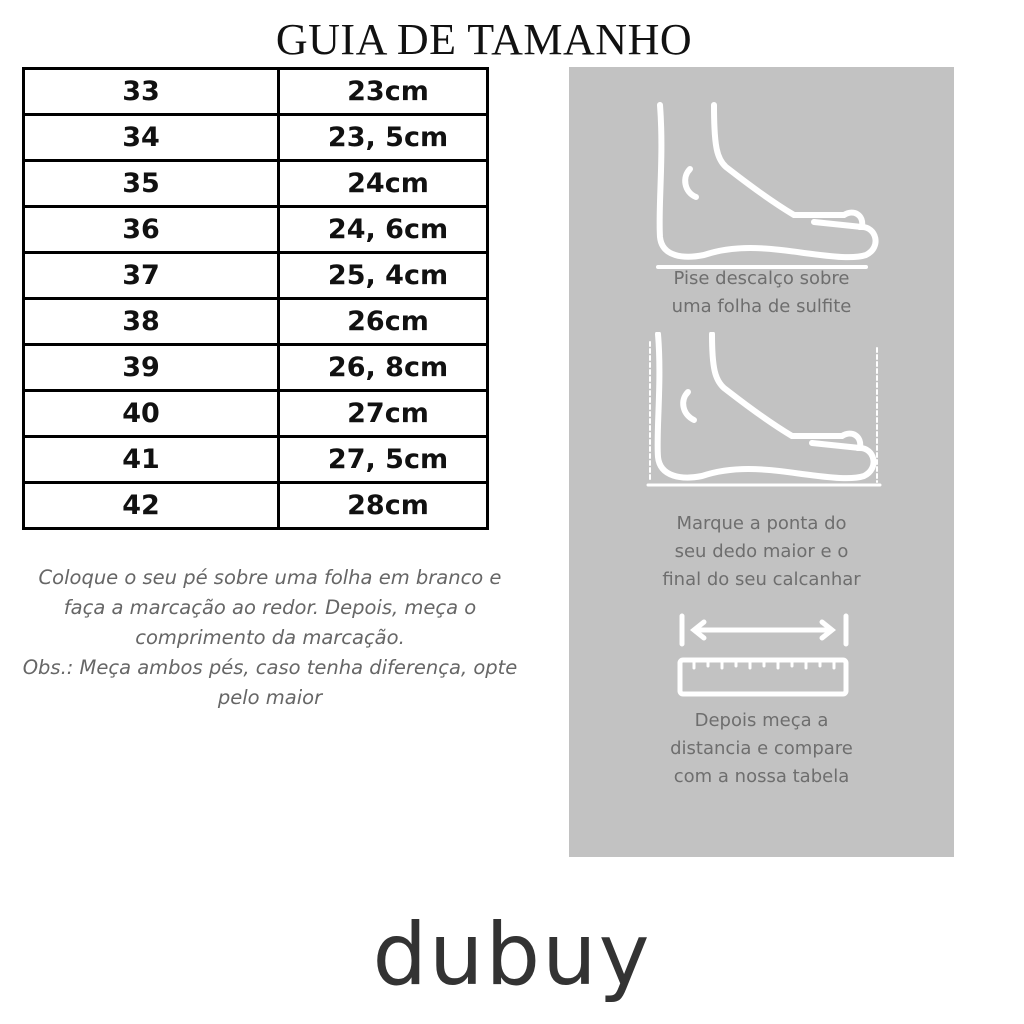 The height and width of the screenshot is (1024, 1024). Describe the element at coordinates (270, 607) in the screenshot. I see `instruction-line: faça a marcação ao redor. Depois, meça o` at that location.